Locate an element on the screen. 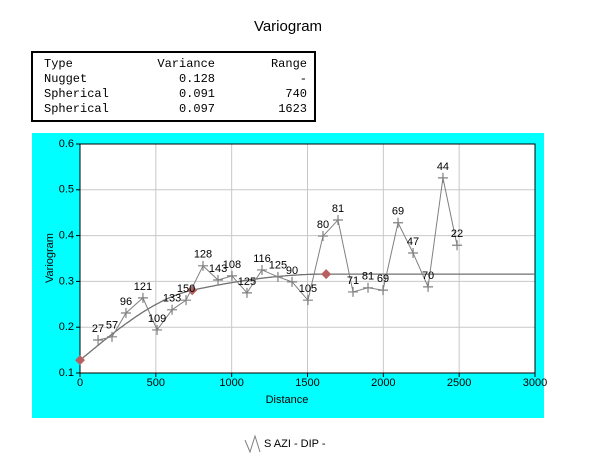  x-tick-label: 500 is located at coordinates (156, 383).